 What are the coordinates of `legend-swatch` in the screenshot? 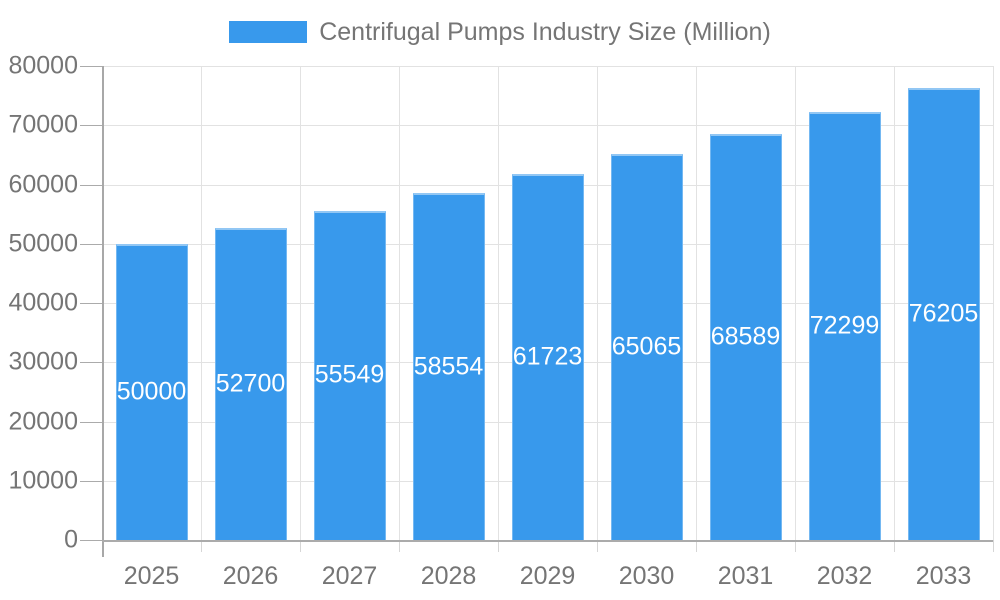 It's located at (268, 32).